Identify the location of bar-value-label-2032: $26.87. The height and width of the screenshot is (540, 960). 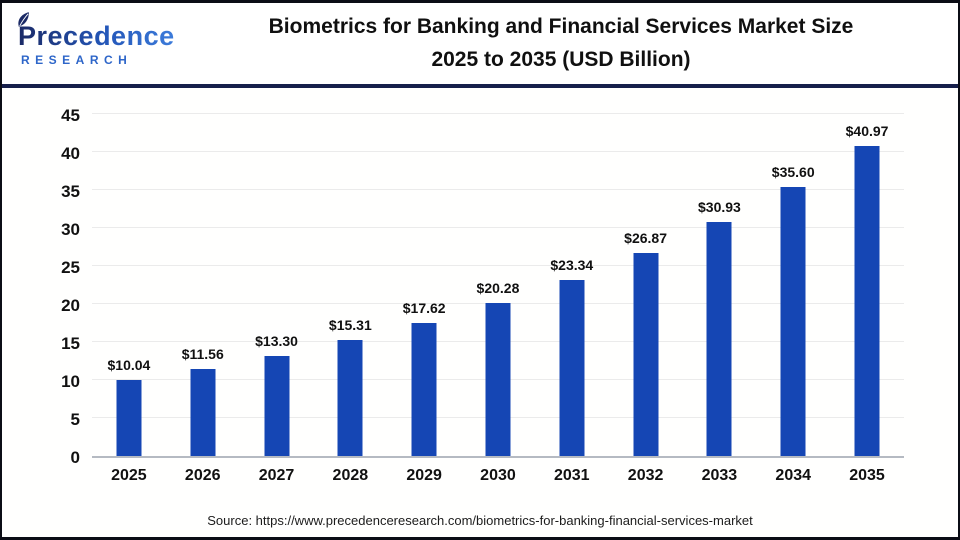
(646, 237).